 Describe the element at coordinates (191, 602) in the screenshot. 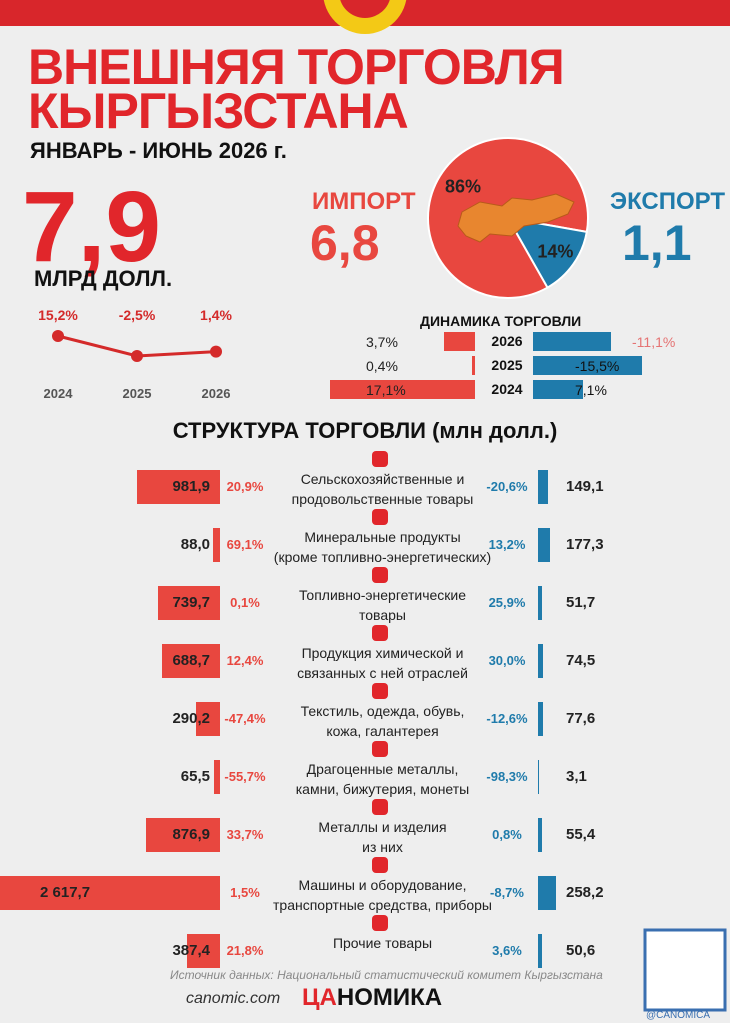

I see `value-label: 739,7` at that location.